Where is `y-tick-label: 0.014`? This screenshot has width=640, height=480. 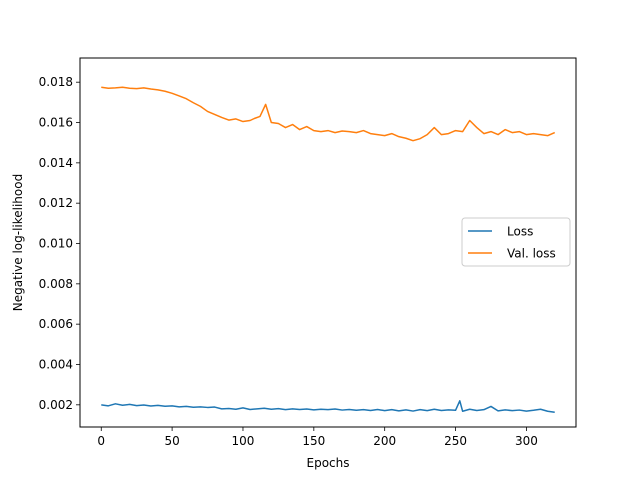
y-tick-label: 0.014 is located at coordinates (56, 163).